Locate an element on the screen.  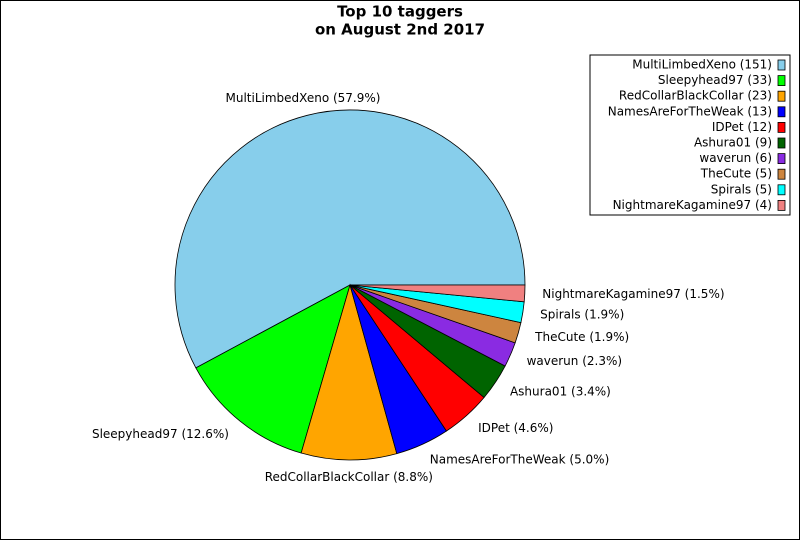
legend-label: IDPet (12) is located at coordinates (742, 127).